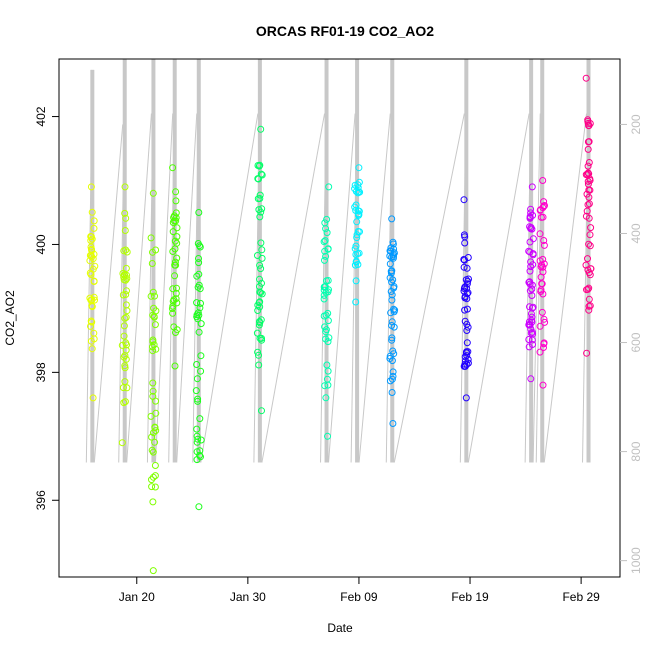 The height and width of the screenshot is (650, 650). I want to click on y-axis-label: CO2_AO2, so click(10, 318).